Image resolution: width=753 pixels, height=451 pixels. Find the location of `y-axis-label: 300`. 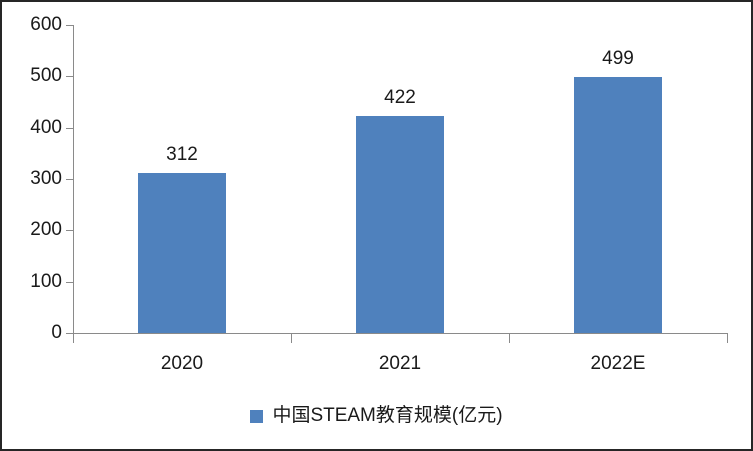

y-axis-label: 300 is located at coordinates (46, 178).